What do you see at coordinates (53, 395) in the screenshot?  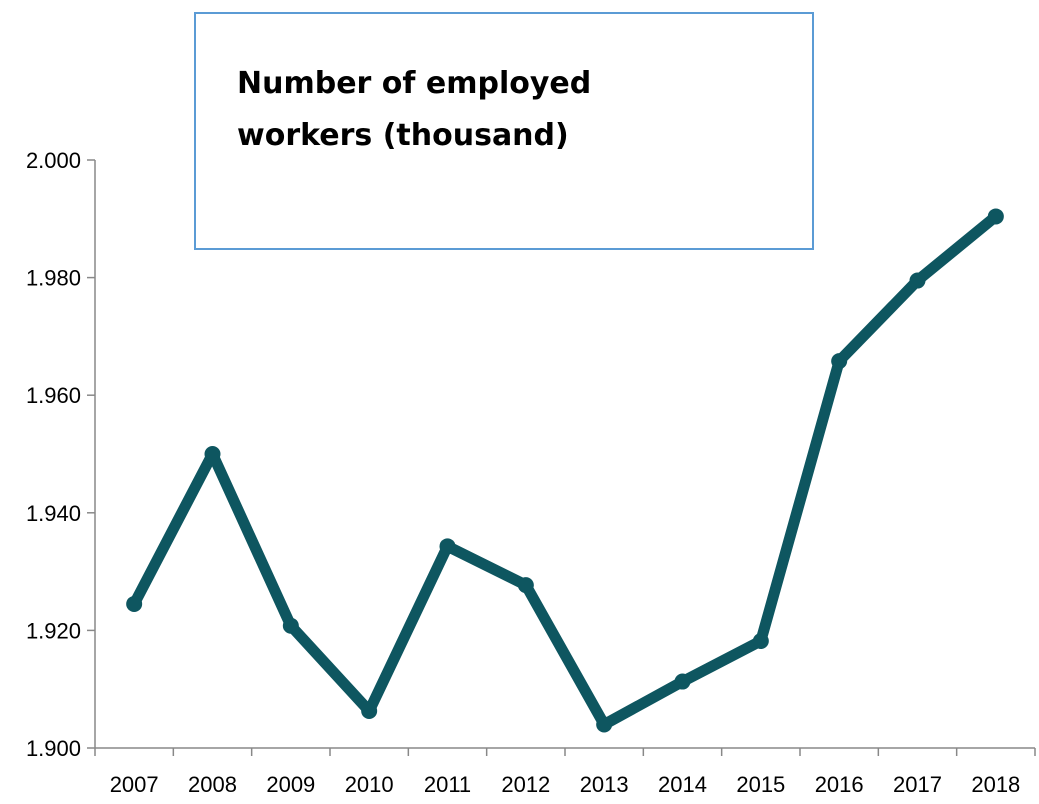 I see `y-tick-label: 1.960` at bounding box center [53, 395].